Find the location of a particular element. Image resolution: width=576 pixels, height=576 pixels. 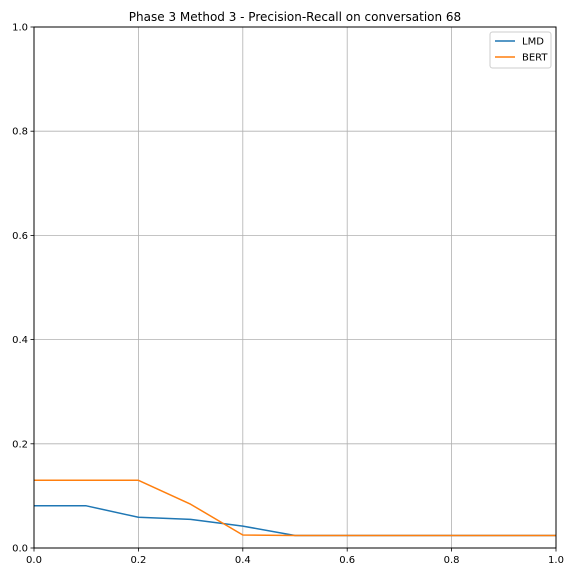

y-tick-label: 1.0 is located at coordinates (20, 28).